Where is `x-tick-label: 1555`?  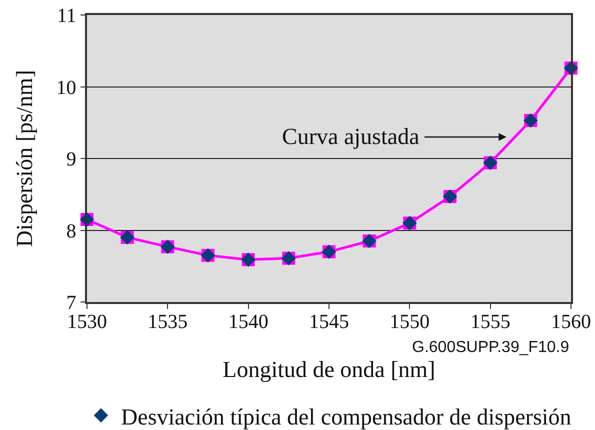
x-tick-label: 1555 is located at coordinates (490, 321).